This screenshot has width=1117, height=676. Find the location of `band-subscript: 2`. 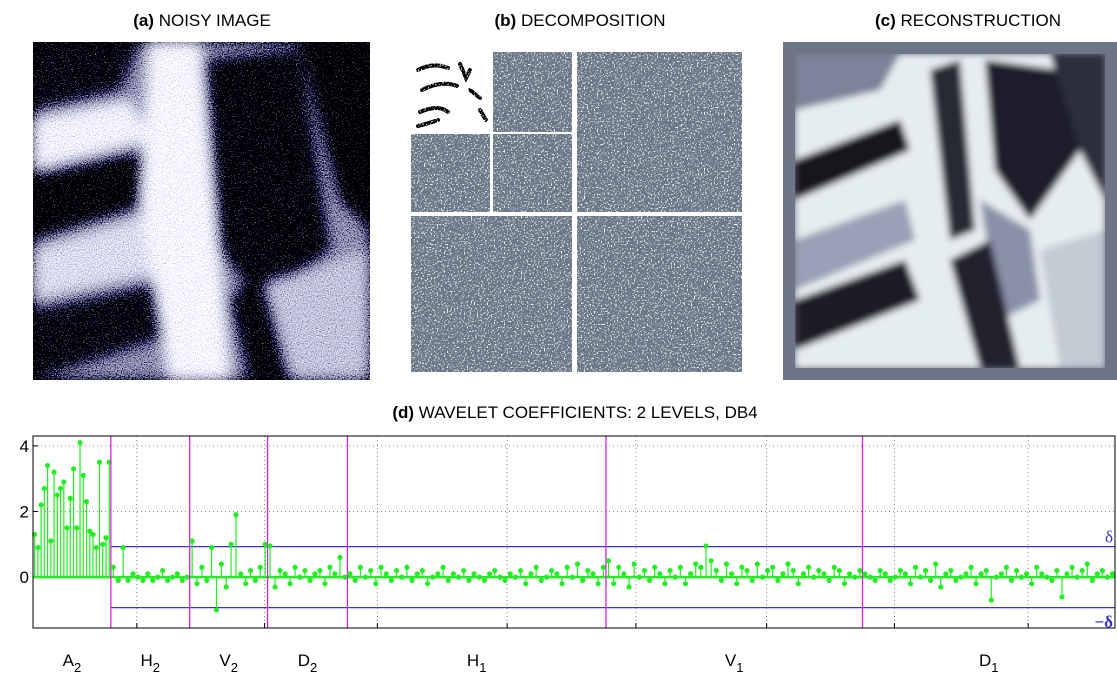

band-subscript: 2 is located at coordinates (156, 667).